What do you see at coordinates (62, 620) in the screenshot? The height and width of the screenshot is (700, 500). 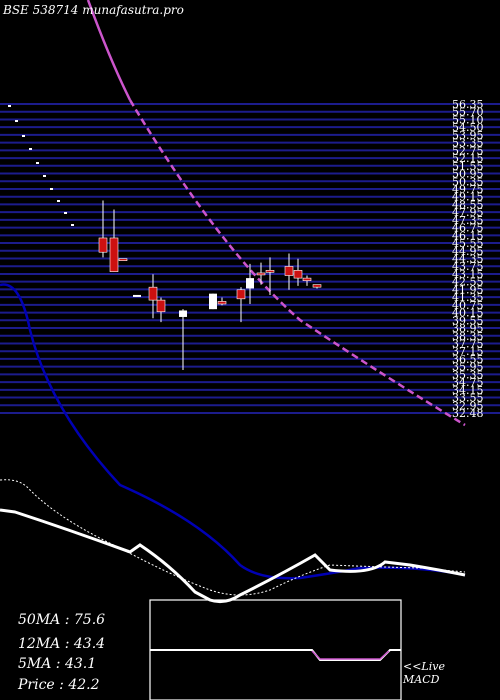 I see `ma50-label: 50MA : 75.6` at bounding box center [62, 620].